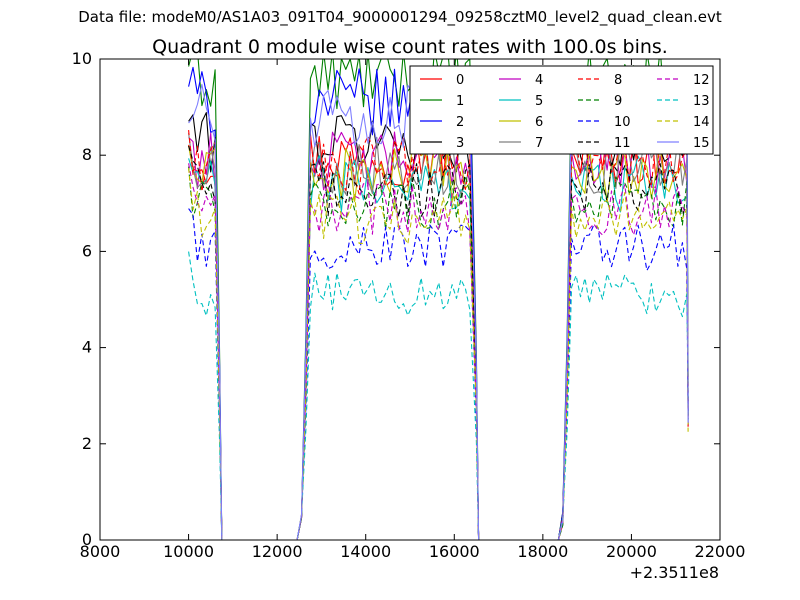  Describe the element at coordinates (460, 143) in the screenshot. I see `legend-label-3: 3` at that location.